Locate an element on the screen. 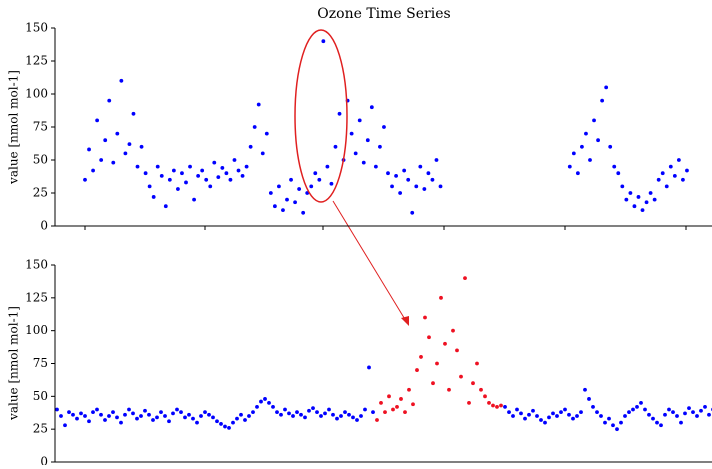  chart-title: Ozone Time Series is located at coordinates (383, 14).